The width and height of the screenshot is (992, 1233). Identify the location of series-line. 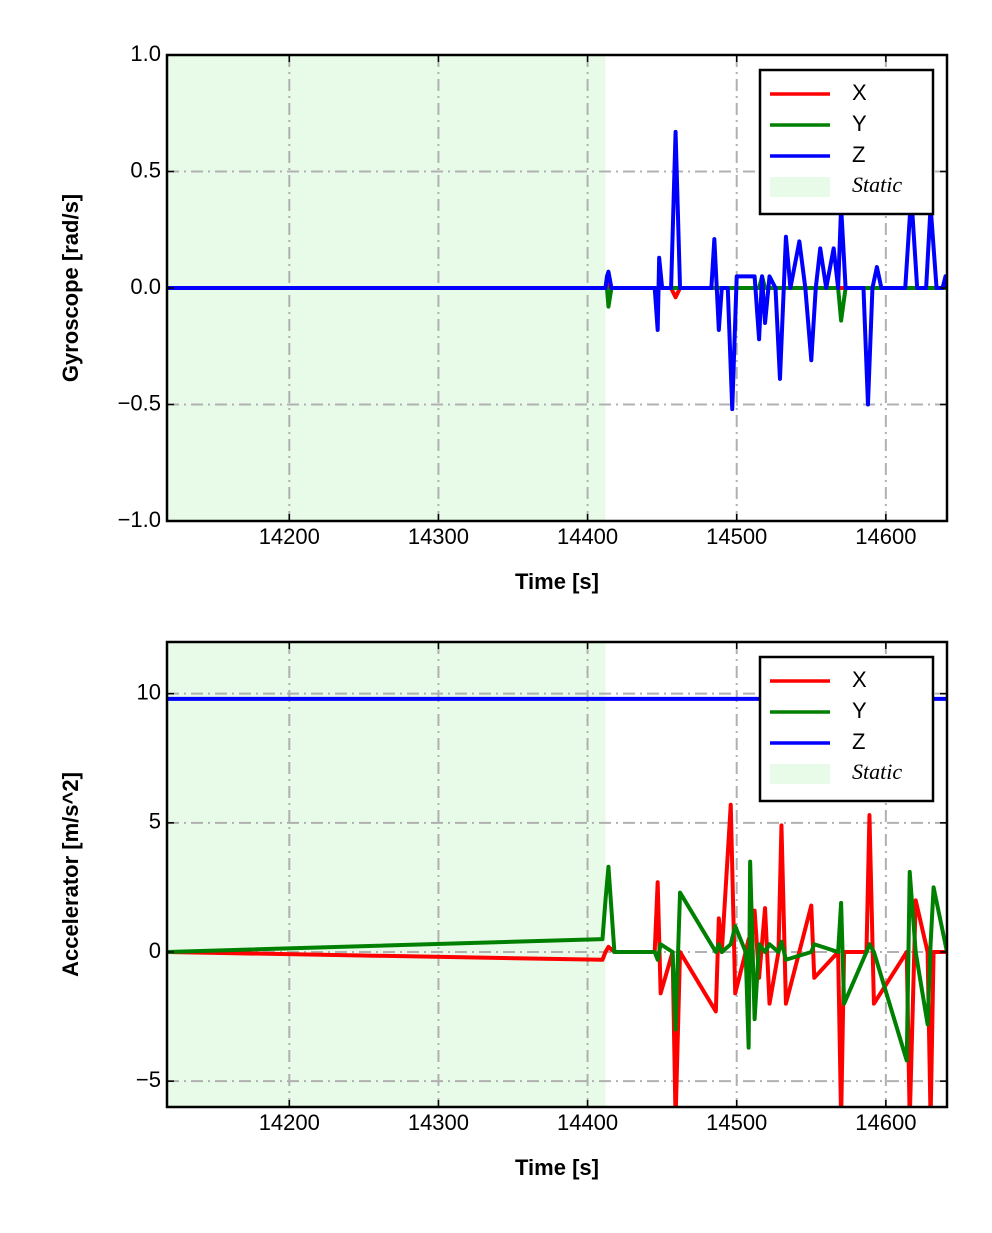
(557, 961).